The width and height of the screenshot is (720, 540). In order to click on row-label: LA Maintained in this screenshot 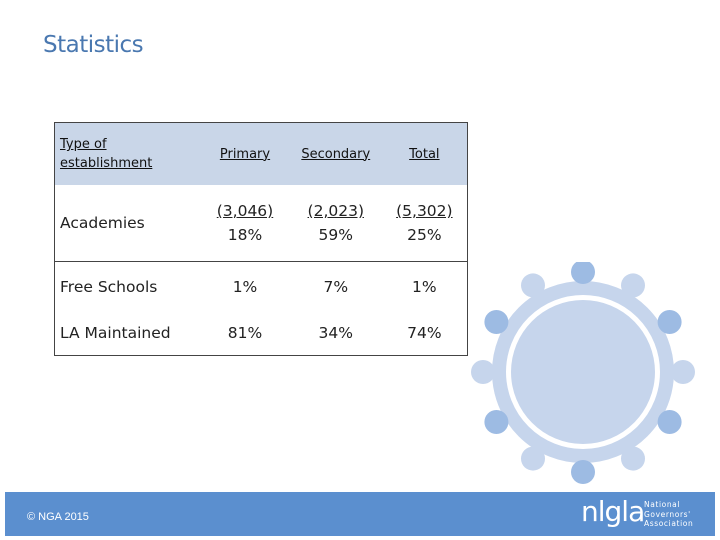, I will do `click(115, 333)`.